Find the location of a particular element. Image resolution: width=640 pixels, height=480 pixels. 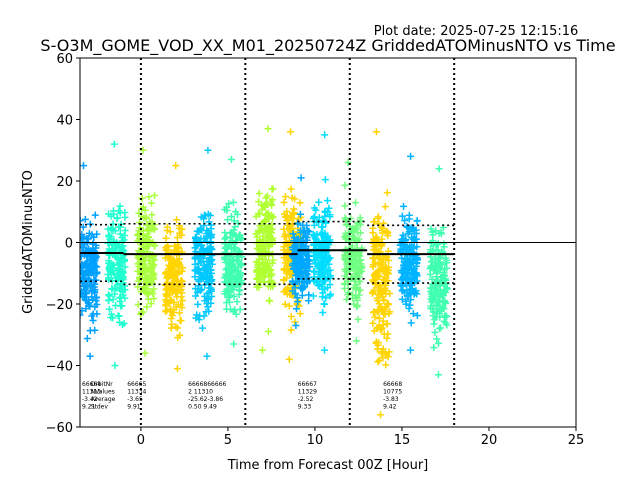

plot-date: Plot date: 2025-07-25 12:15:16 is located at coordinates (476, 31).